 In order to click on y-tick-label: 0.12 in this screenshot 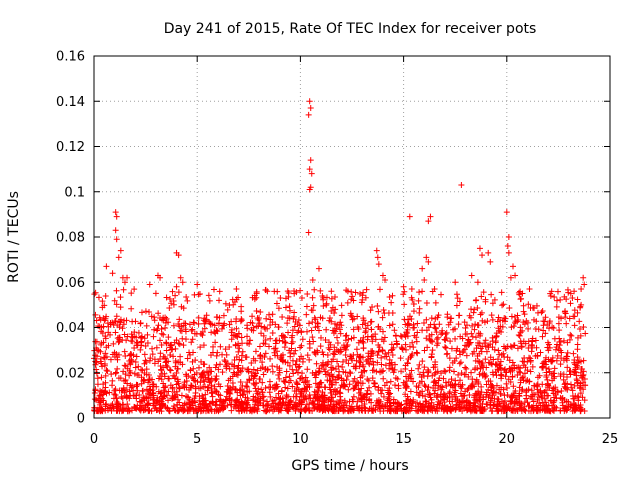, I will do `click(70, 147)`.